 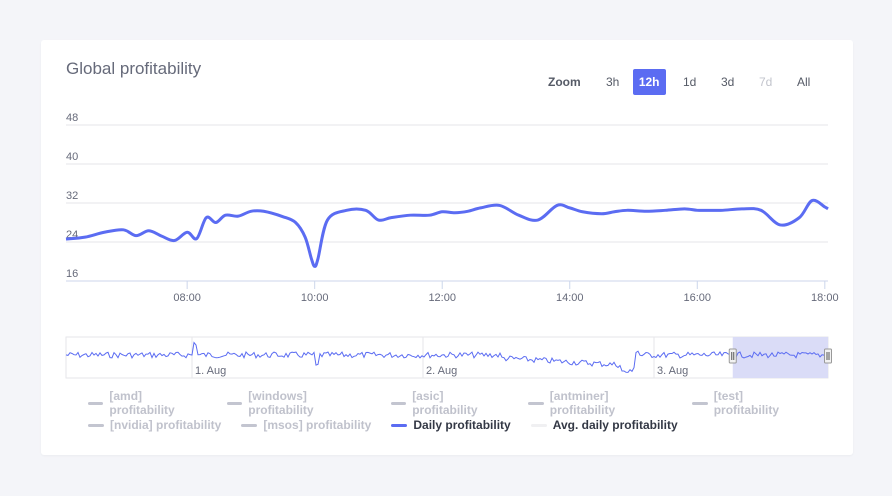 What do you see at coordinates (462, 425) in the screenshot?
I see `legend-label: Daily profitability` at bounding box center [462, 425].